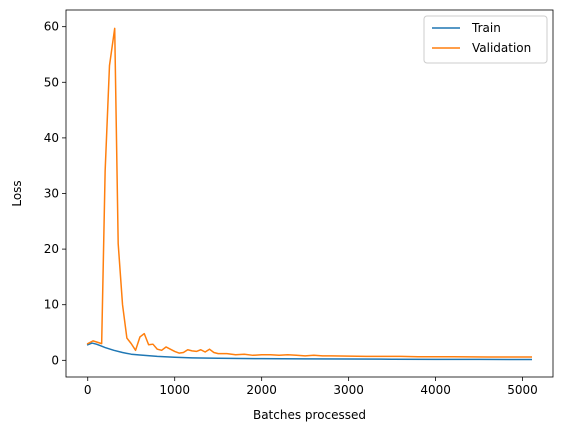 This screenshot has height=432, width=563. What do you see at coordinates (51, 82) in the screenshot?
I see `y-tick-label: 50` at bounding box center [51, 82].